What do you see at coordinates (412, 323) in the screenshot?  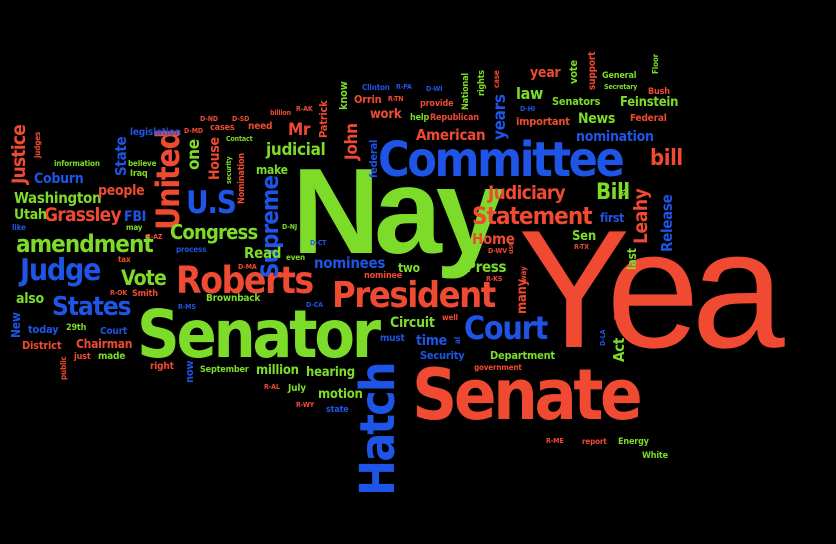 I see `word-circuit: Circuit` at bounding box center [412, 323].